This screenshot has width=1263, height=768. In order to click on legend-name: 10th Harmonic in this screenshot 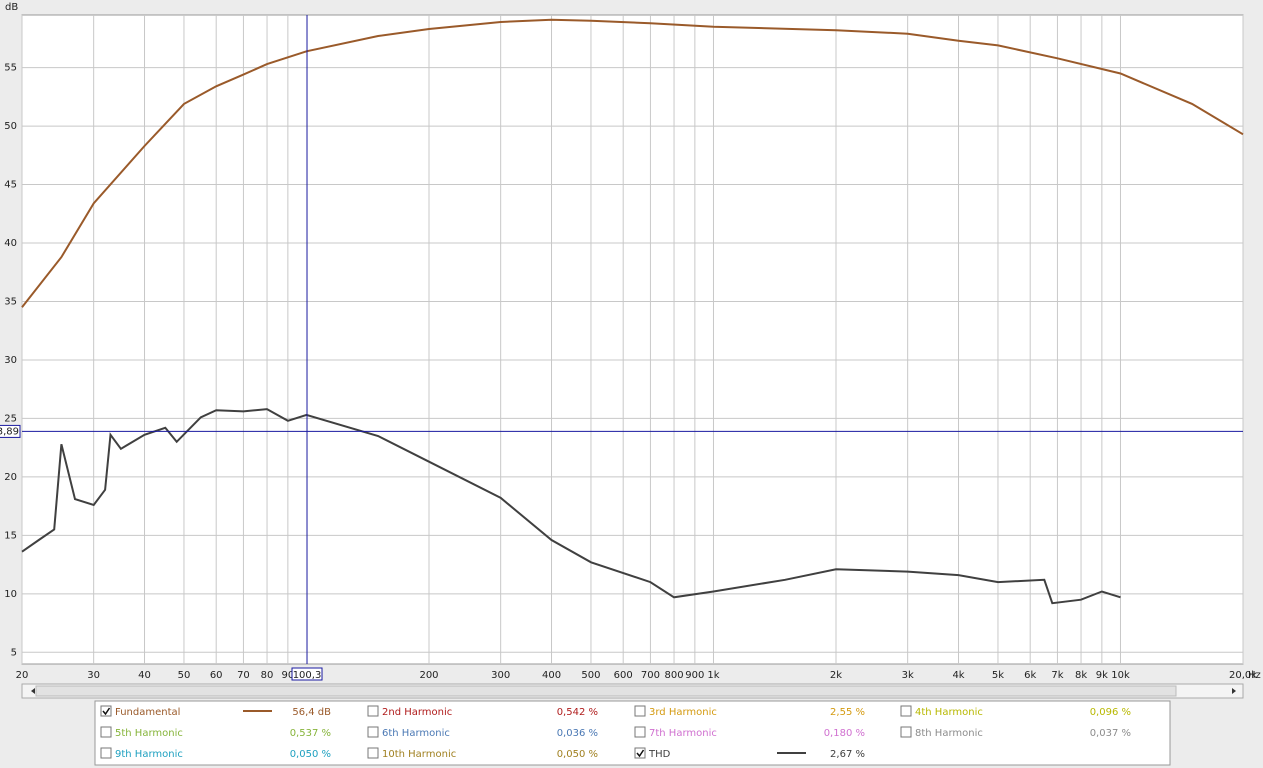, I will do `click(419, 754)`.